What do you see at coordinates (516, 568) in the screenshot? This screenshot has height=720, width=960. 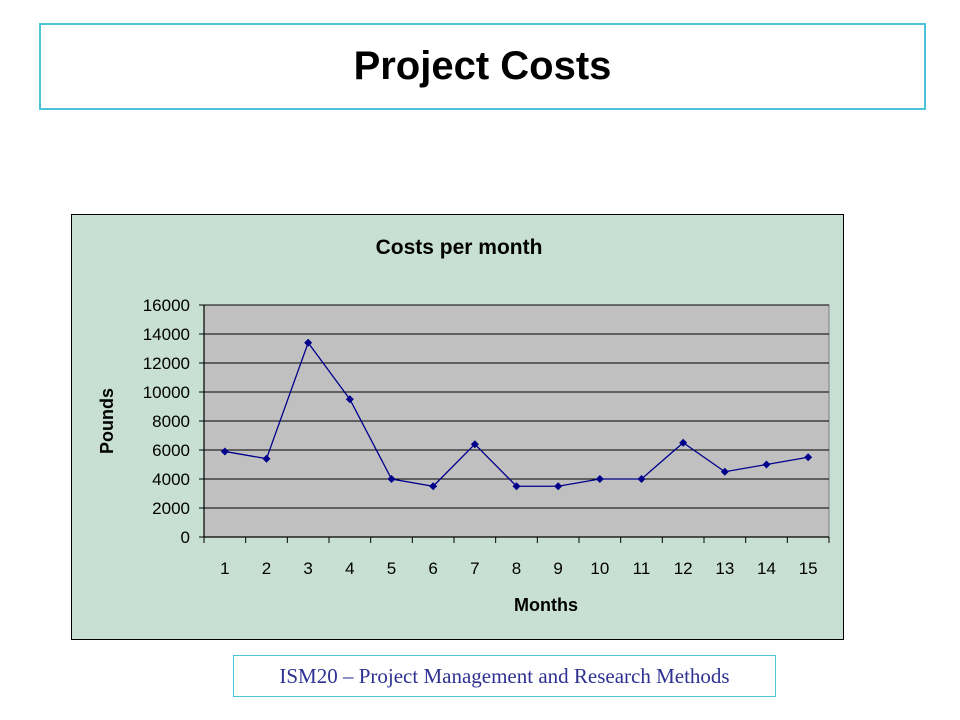 I see `x-tick-label: 8` at bounding box center [516, 568].